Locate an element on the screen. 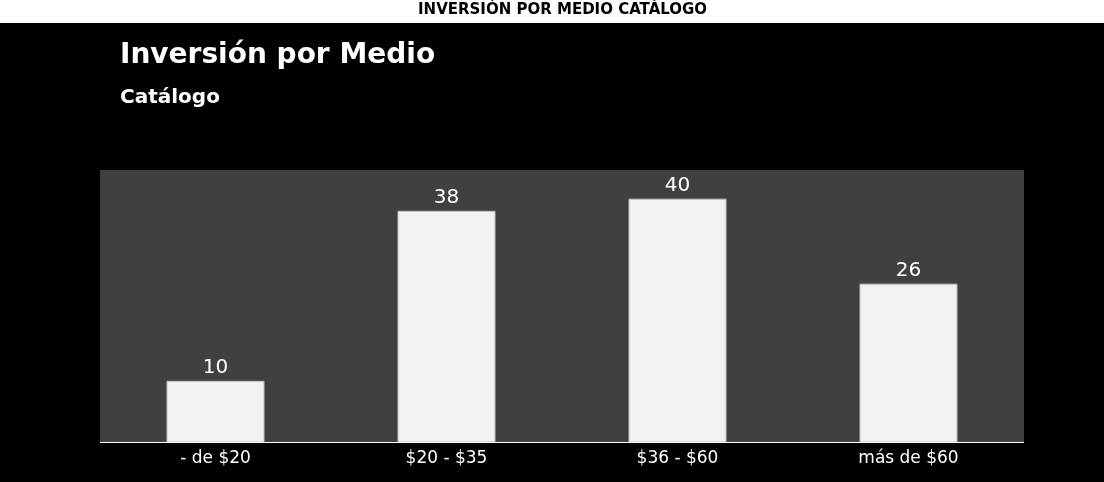 Image resolution: width=1104 pixels, height=482 pixels. data-label: 26 is located at coordinates (908, 269).